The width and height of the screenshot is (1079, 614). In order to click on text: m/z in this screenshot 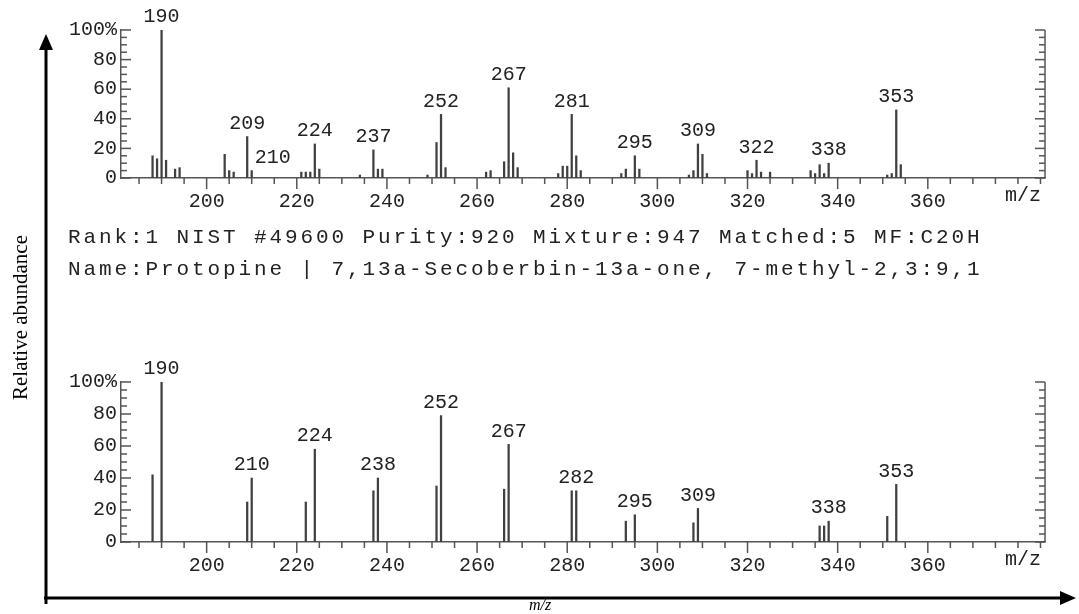, I will do `click(540, 605)`.